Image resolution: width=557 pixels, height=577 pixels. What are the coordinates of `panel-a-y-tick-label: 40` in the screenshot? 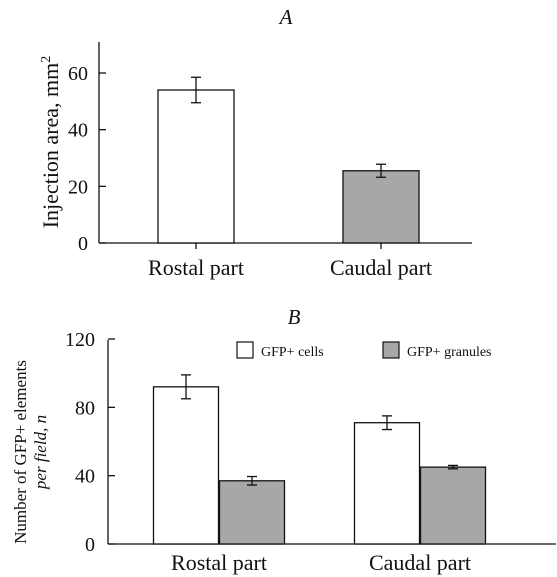 It's located at (78, 131).